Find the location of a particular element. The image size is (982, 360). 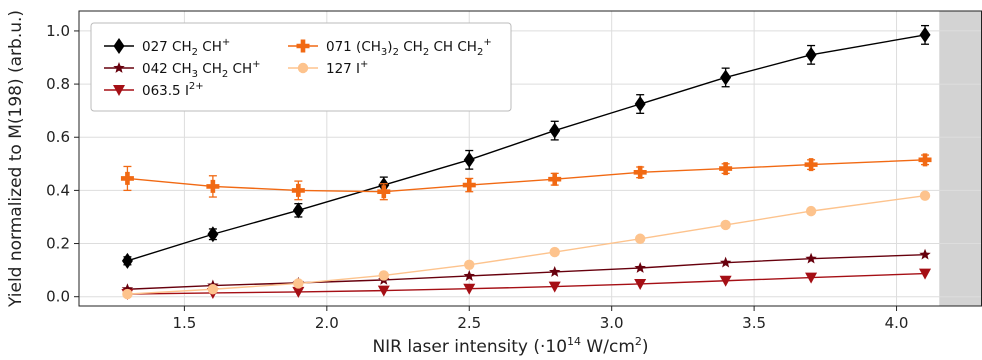

shaded-region-layer is located at coordinates (960, 158).